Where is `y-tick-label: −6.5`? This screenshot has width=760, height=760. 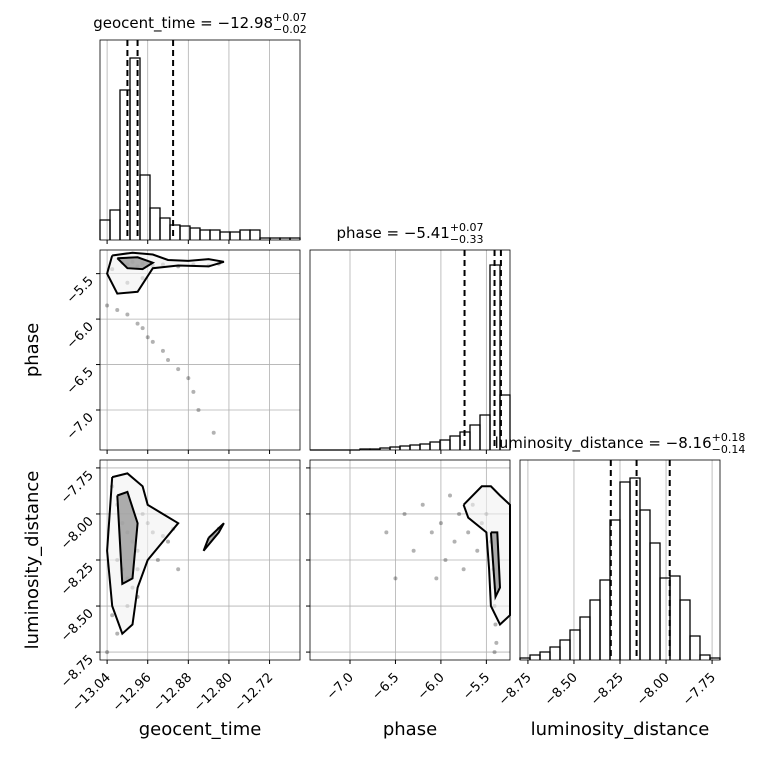
y-tick-label: −6.5 is located at coordinates (80, 381).